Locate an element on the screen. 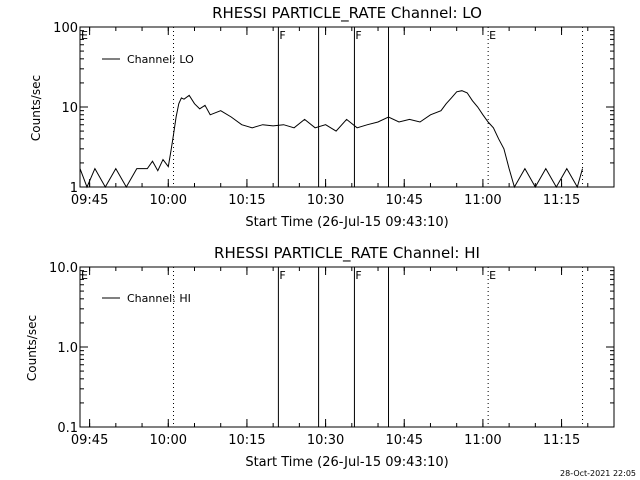  chart-title: RHESSI PARTICLE_RATE Channel: LO is located at coordinates (347, 13).